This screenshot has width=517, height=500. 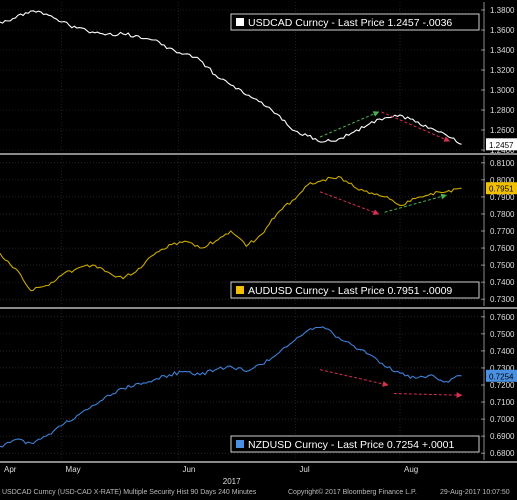 What do you see at coordinates (502, 419) in the screenshot?
I see `y-tick-label: 0.7000` at bounding box center [502, 419].